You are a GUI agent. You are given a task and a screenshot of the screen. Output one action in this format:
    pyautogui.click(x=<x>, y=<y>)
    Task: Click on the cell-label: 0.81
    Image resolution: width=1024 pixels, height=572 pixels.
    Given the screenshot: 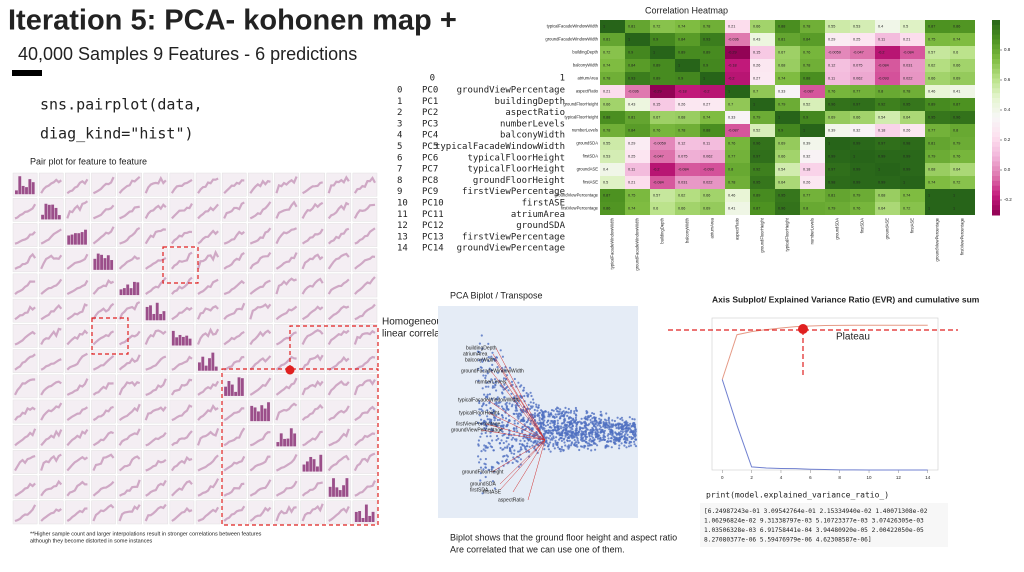 What is the action you would take?
    pyautogui.click(x=831, y=196)
    